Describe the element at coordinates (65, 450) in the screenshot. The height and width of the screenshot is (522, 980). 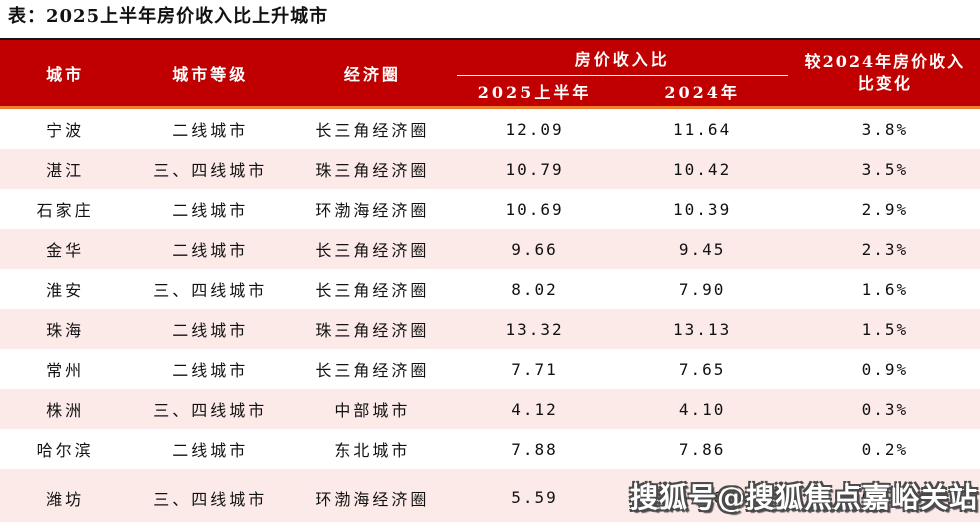
I see `city-cell: 哈尔滨` at that location.